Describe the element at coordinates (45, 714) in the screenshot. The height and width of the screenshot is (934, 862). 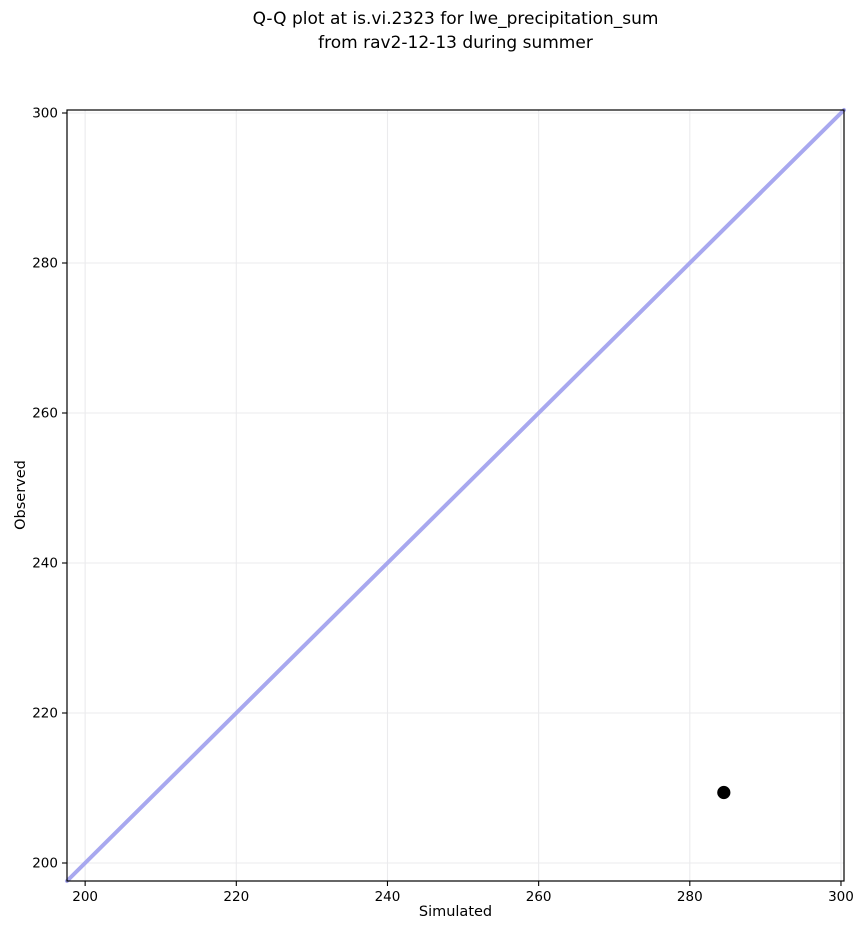
I see `y-tick-label: 220` at that location.